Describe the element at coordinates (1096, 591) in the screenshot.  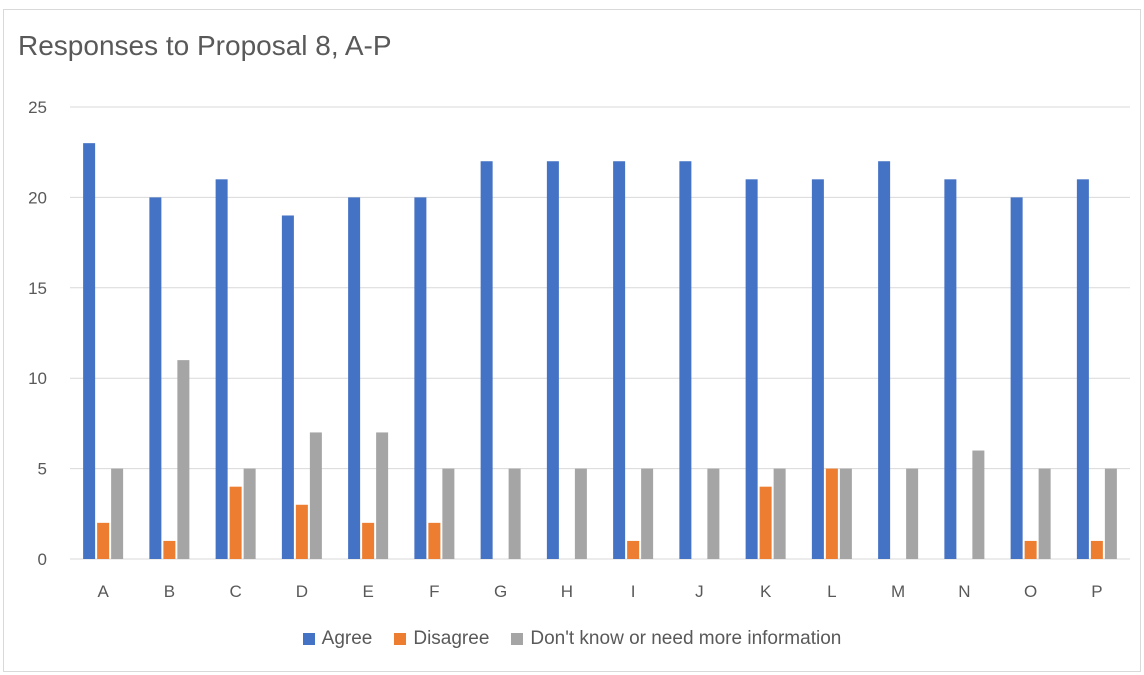
I see `x-tick-label: P` at that location.